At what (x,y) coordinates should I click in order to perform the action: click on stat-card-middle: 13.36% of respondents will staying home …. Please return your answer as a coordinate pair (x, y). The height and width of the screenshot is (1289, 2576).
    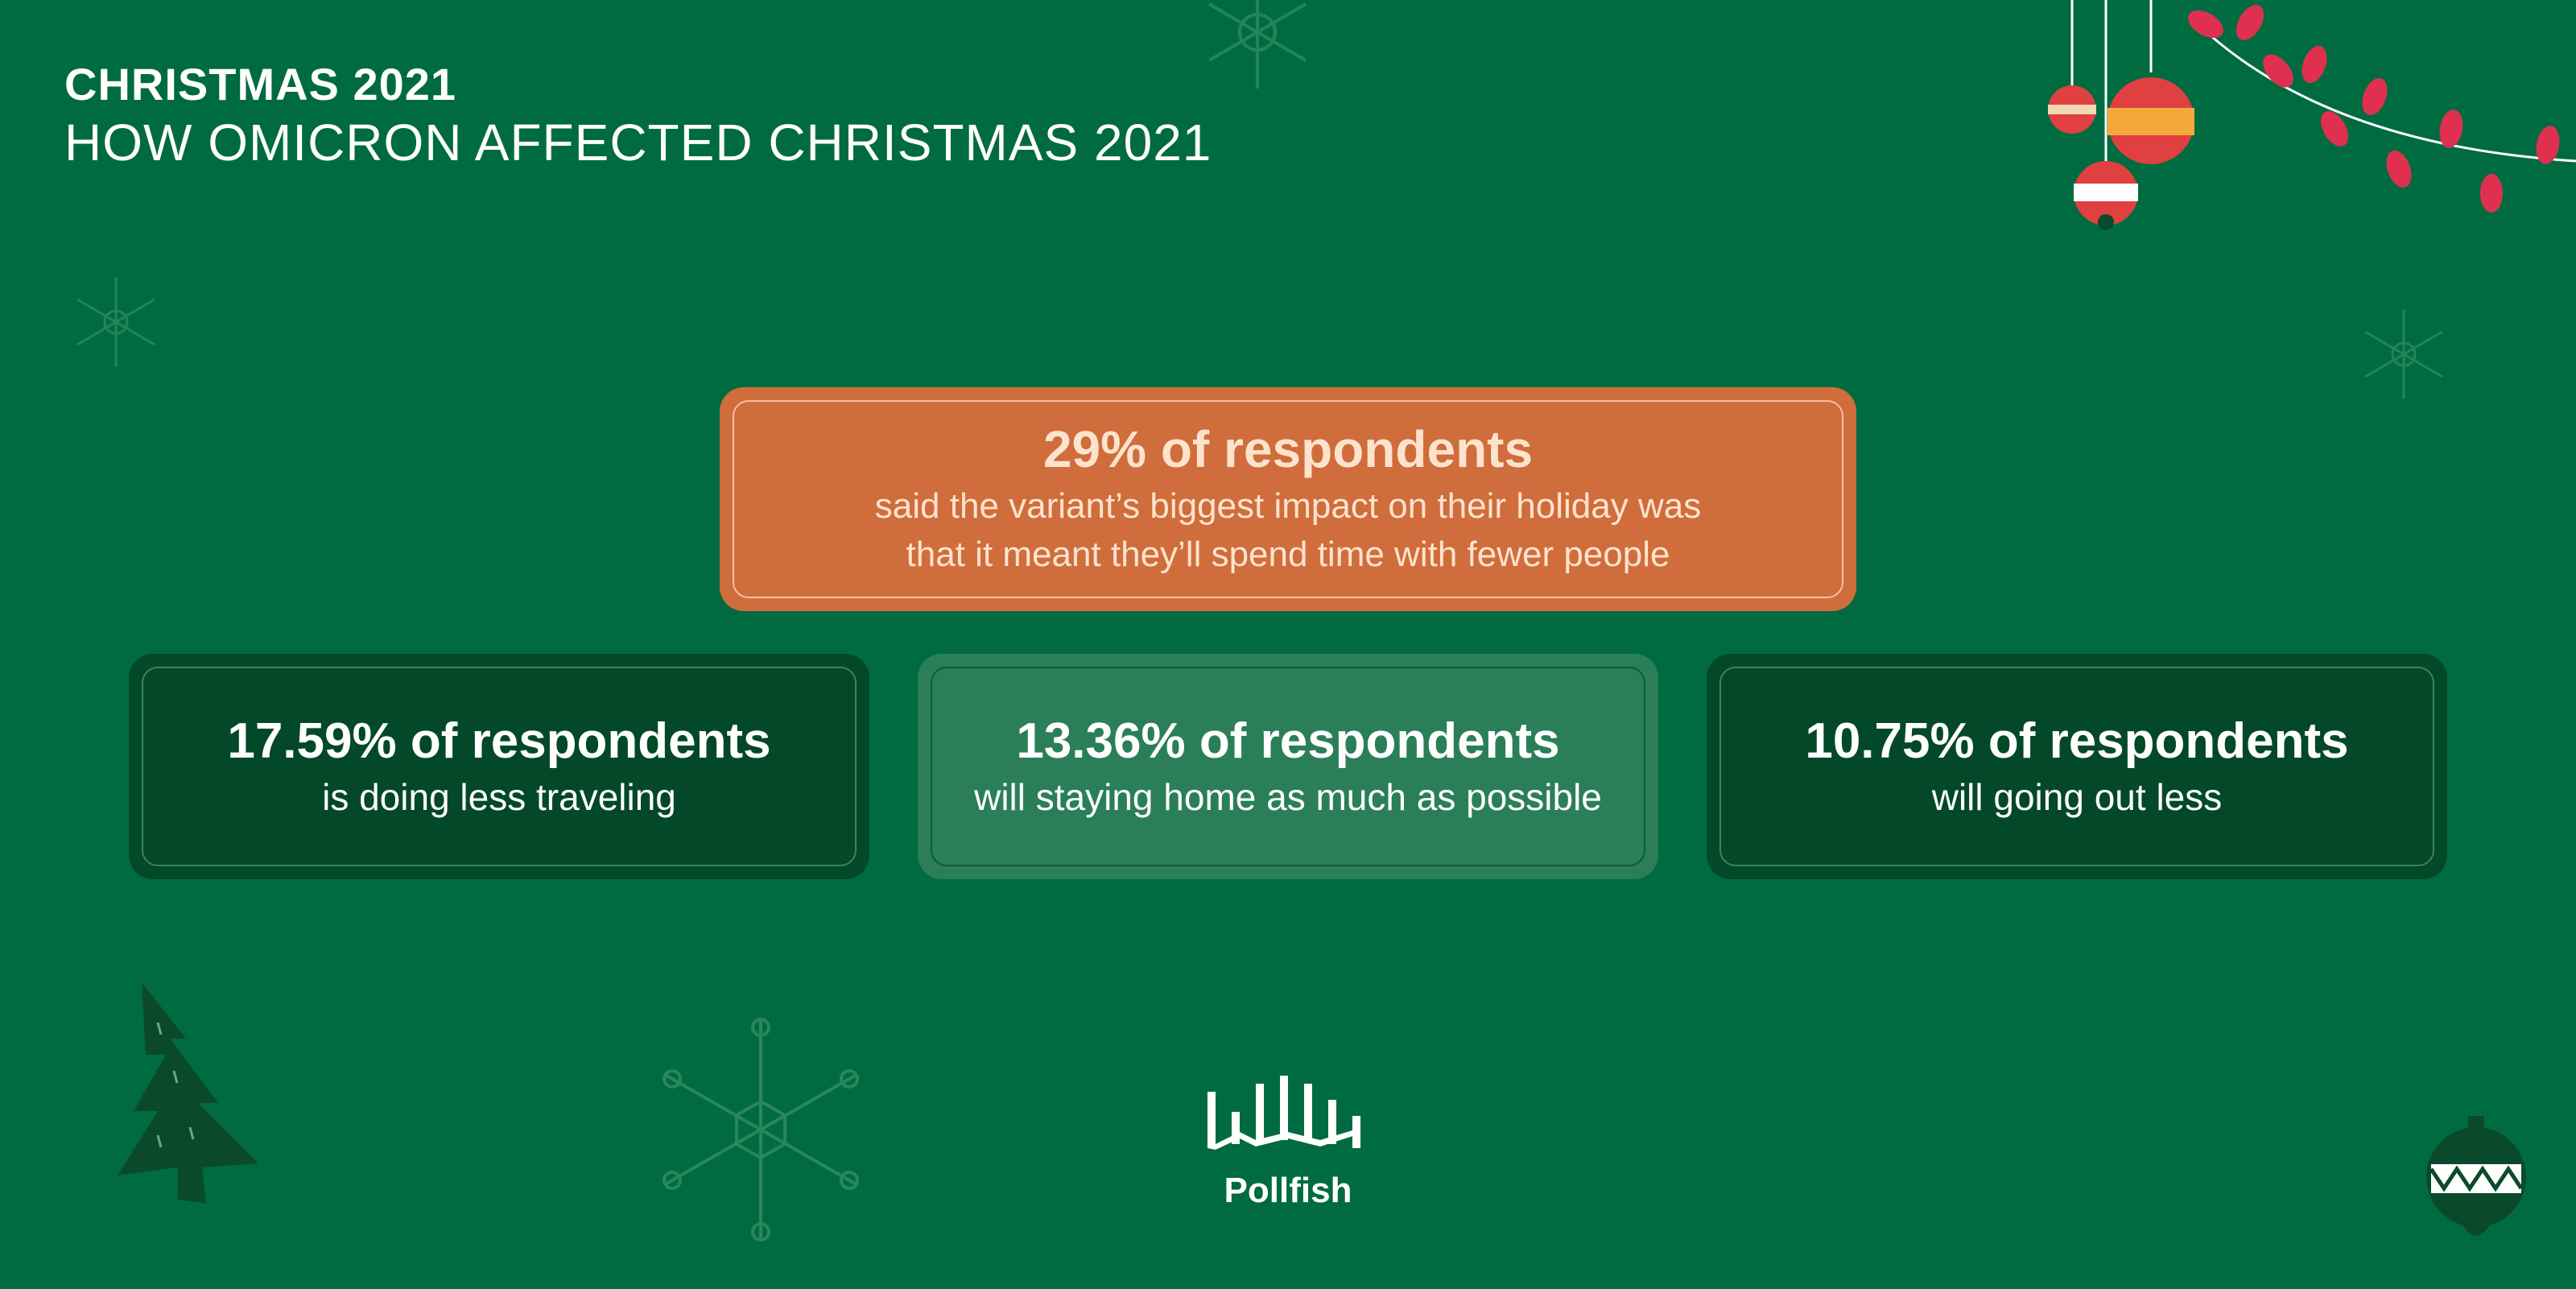
    Looking at the image, I should click on (1288, 766).